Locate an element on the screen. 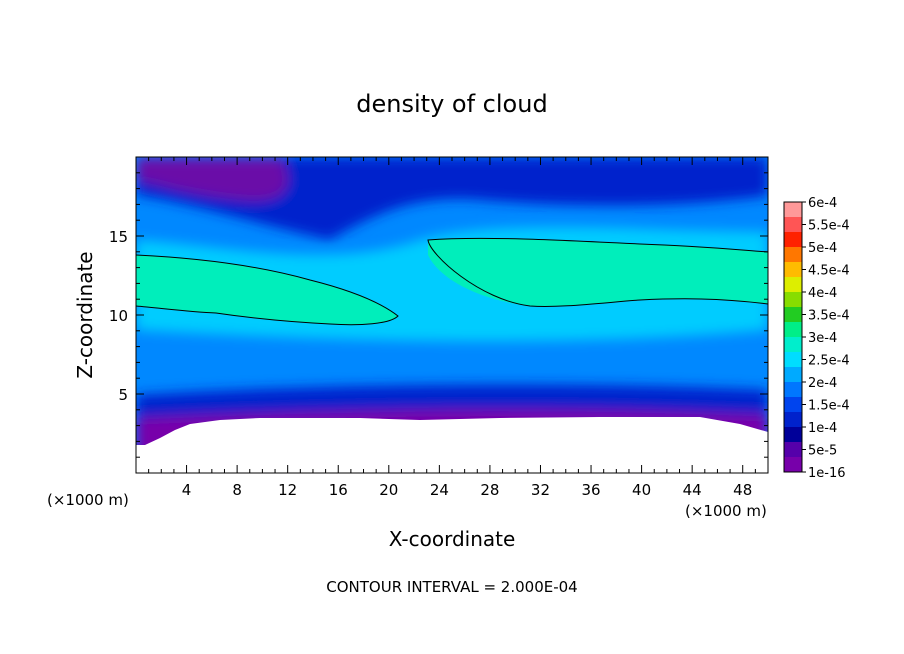  colorbar-label: 3.5e-4 is located at coordinates (829, 316).